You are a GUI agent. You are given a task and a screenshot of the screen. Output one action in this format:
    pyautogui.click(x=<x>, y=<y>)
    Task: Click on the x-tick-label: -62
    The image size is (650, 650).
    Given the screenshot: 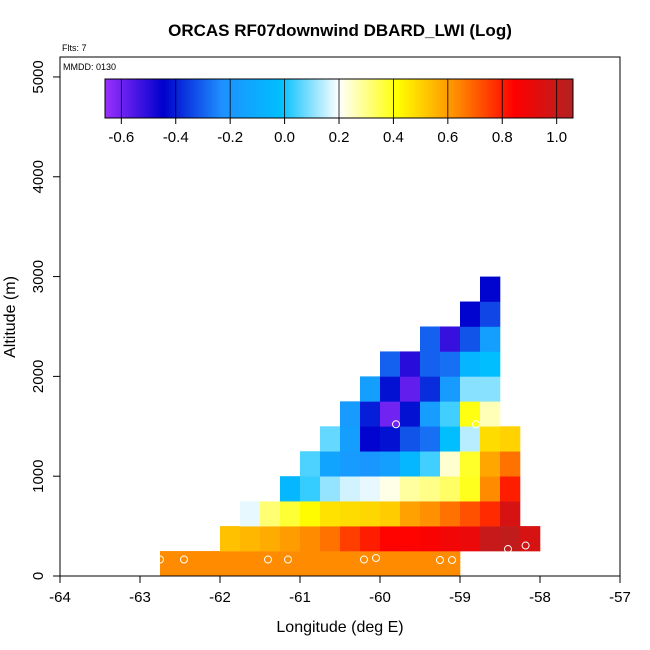 What is the action you would take?
    pyautogui.click(x=220, y=597)
    